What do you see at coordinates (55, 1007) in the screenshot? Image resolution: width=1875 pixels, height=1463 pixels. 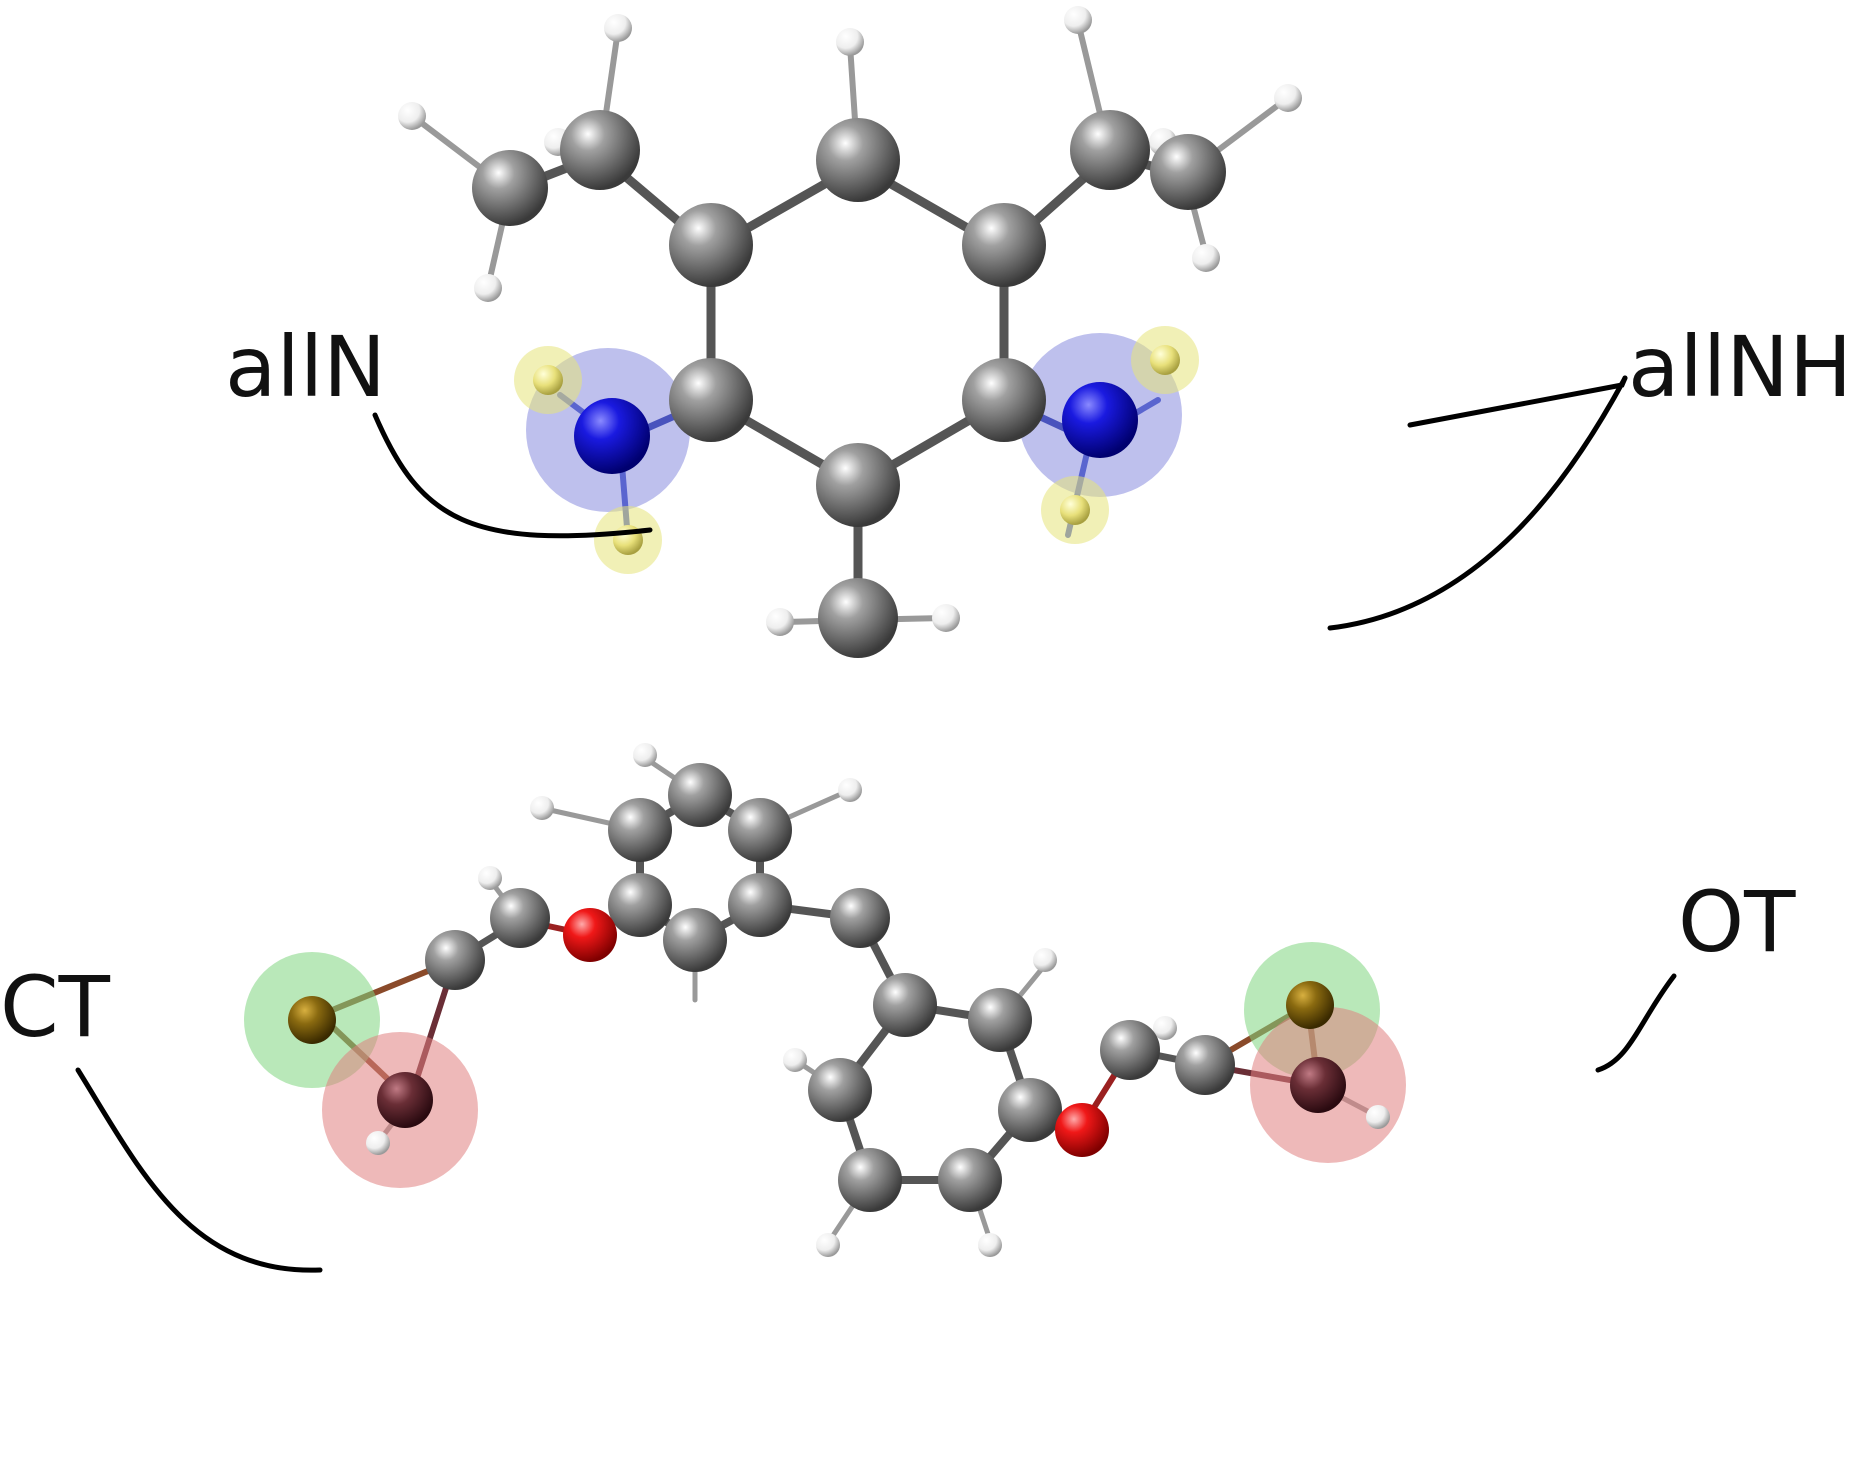 I see `label-CT: CT` at bounding box center [55, 1007].